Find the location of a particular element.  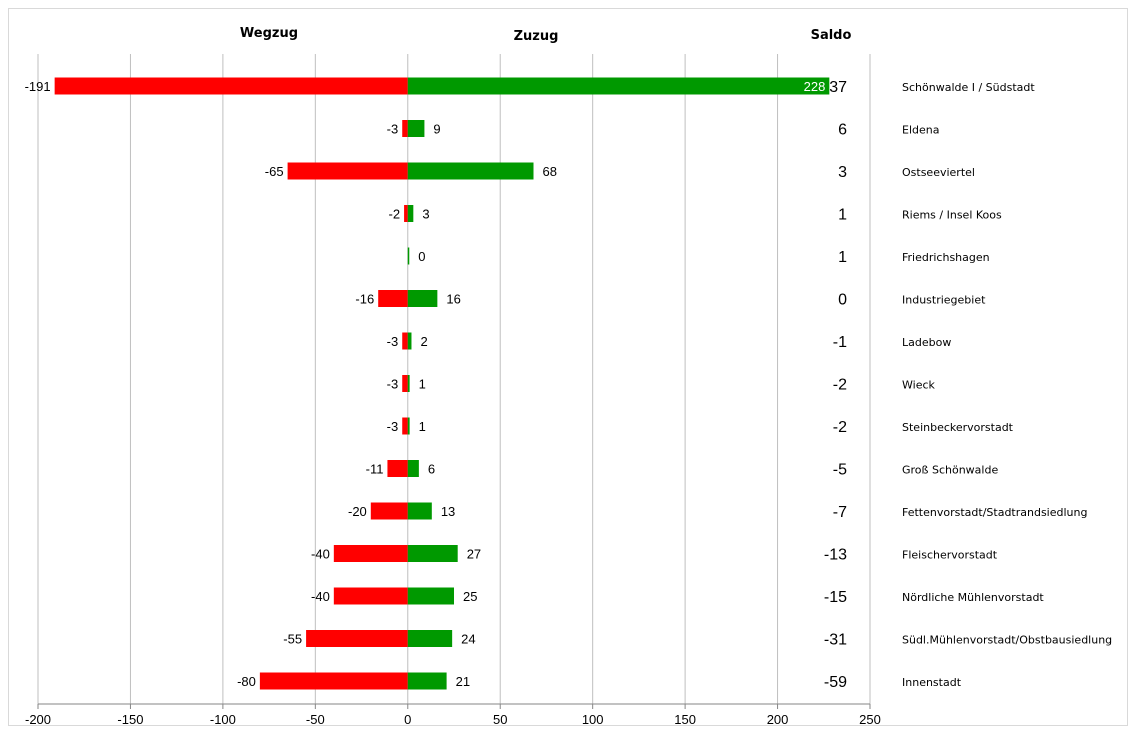

data-label-zuzug: 9 is located at coordinates (436, 129).